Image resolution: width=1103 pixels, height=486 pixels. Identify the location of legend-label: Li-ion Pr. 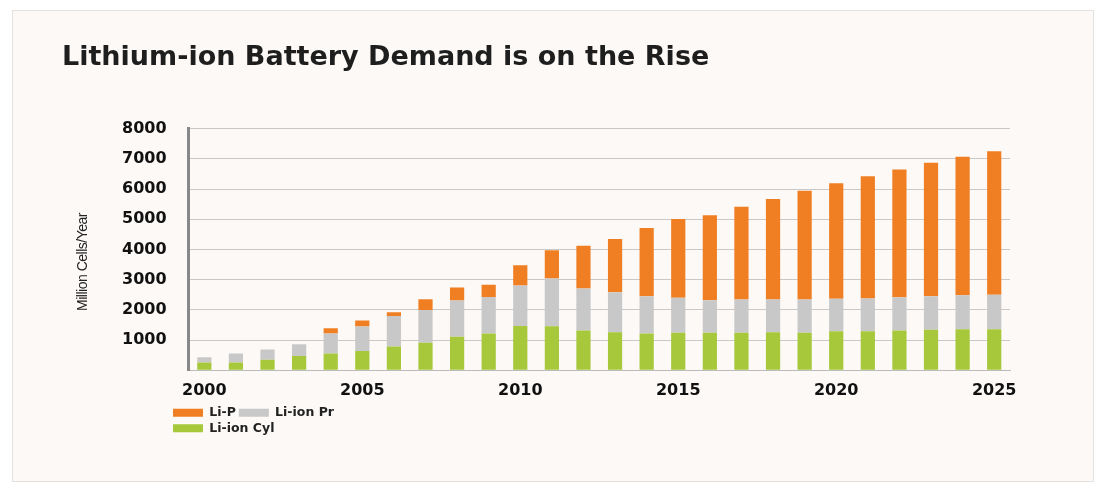
(305, 411).